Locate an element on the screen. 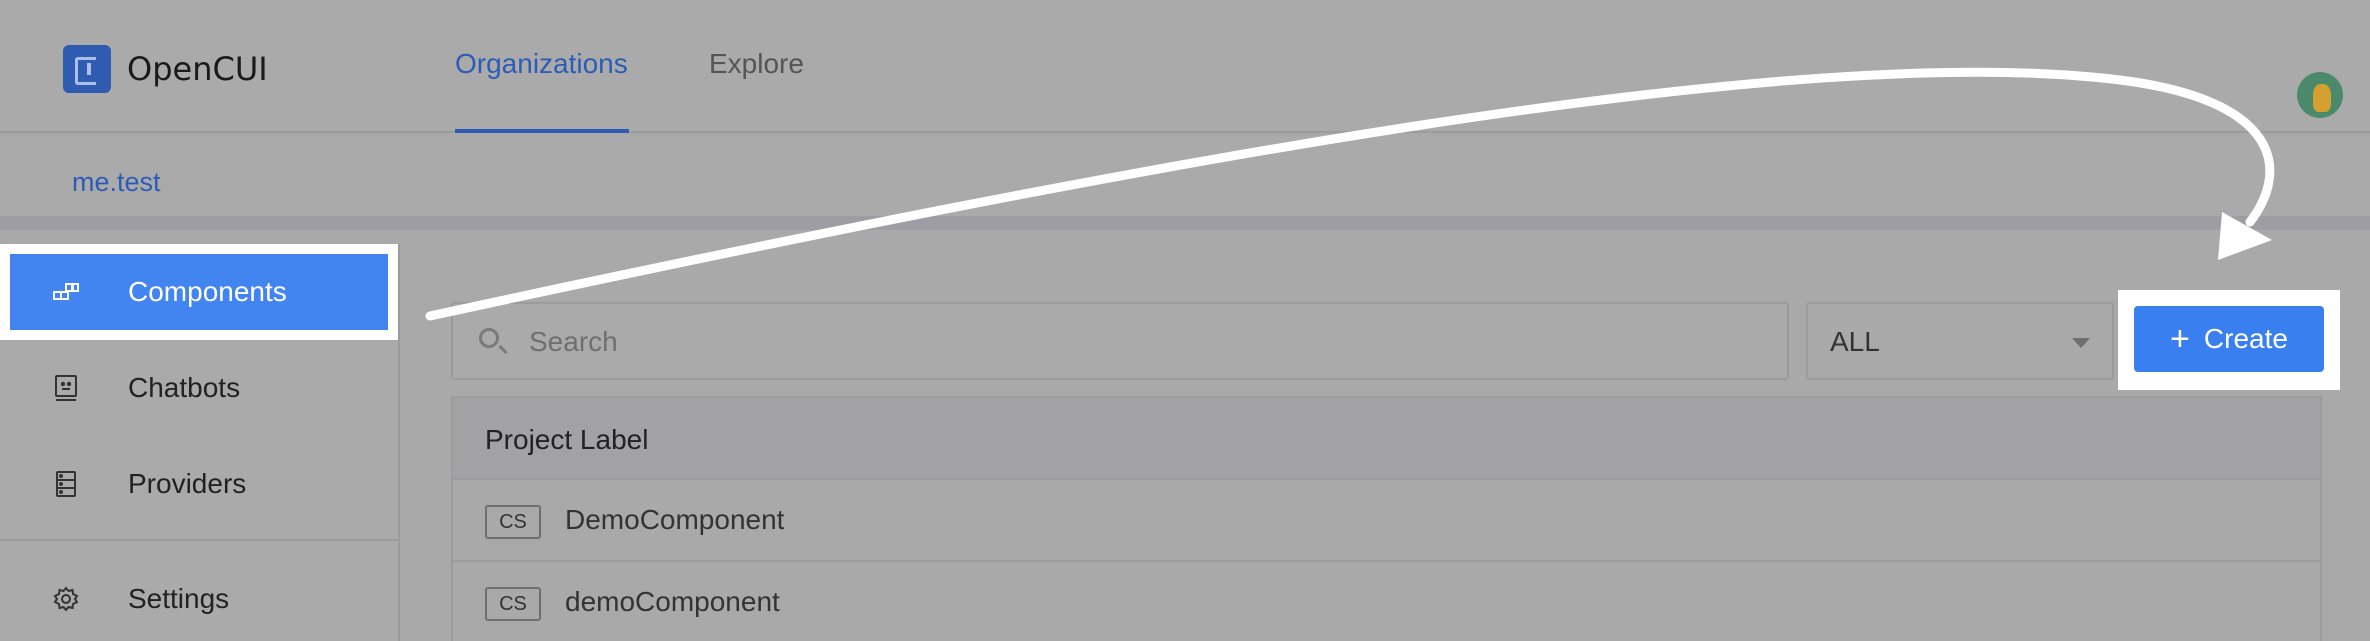  logo: OpenCUI is located at coordinates (165, 69).